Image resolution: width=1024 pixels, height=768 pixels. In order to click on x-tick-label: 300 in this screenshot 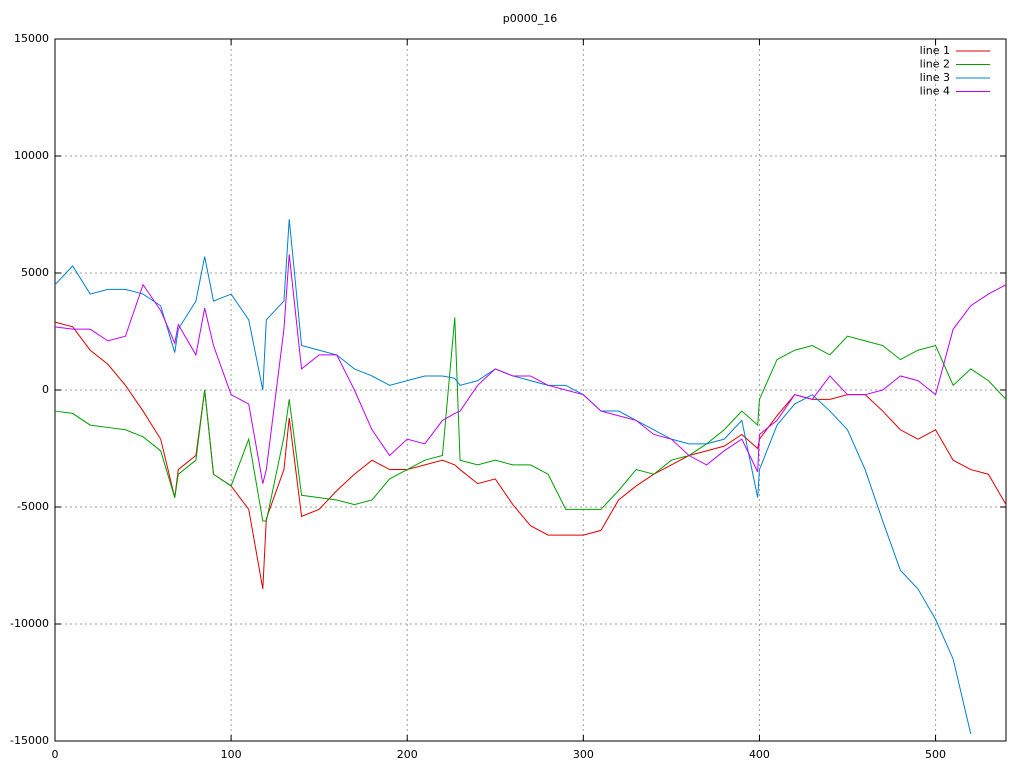, I will do `click(583, 754)`.